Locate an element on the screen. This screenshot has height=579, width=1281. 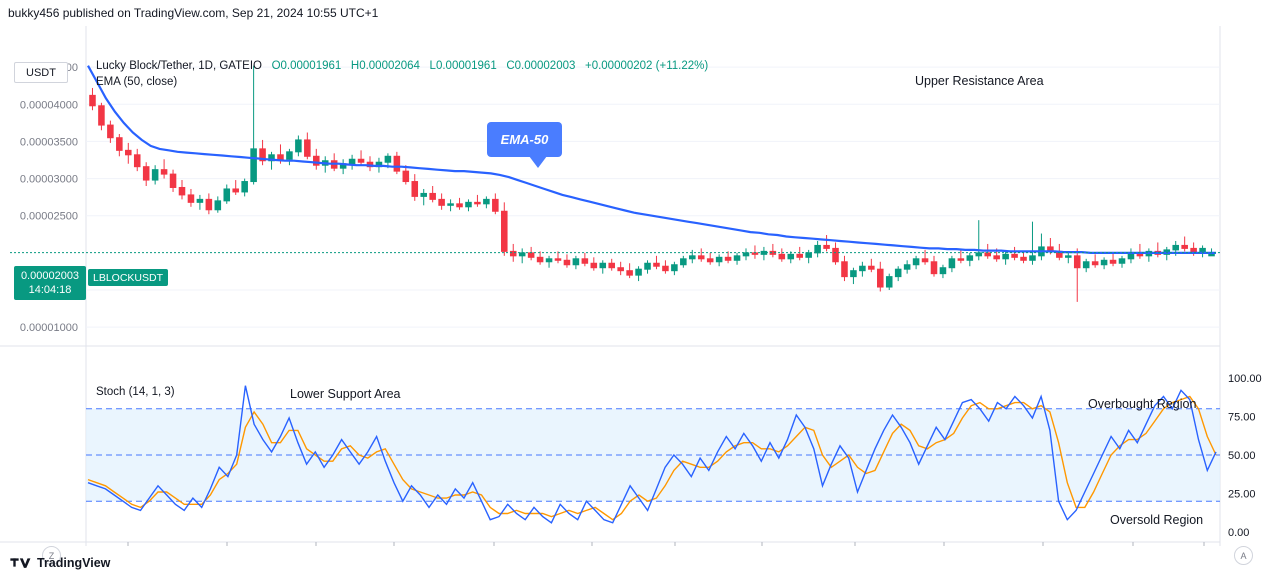
svg-text: 25.00 is located at coordinates (1242, 495).